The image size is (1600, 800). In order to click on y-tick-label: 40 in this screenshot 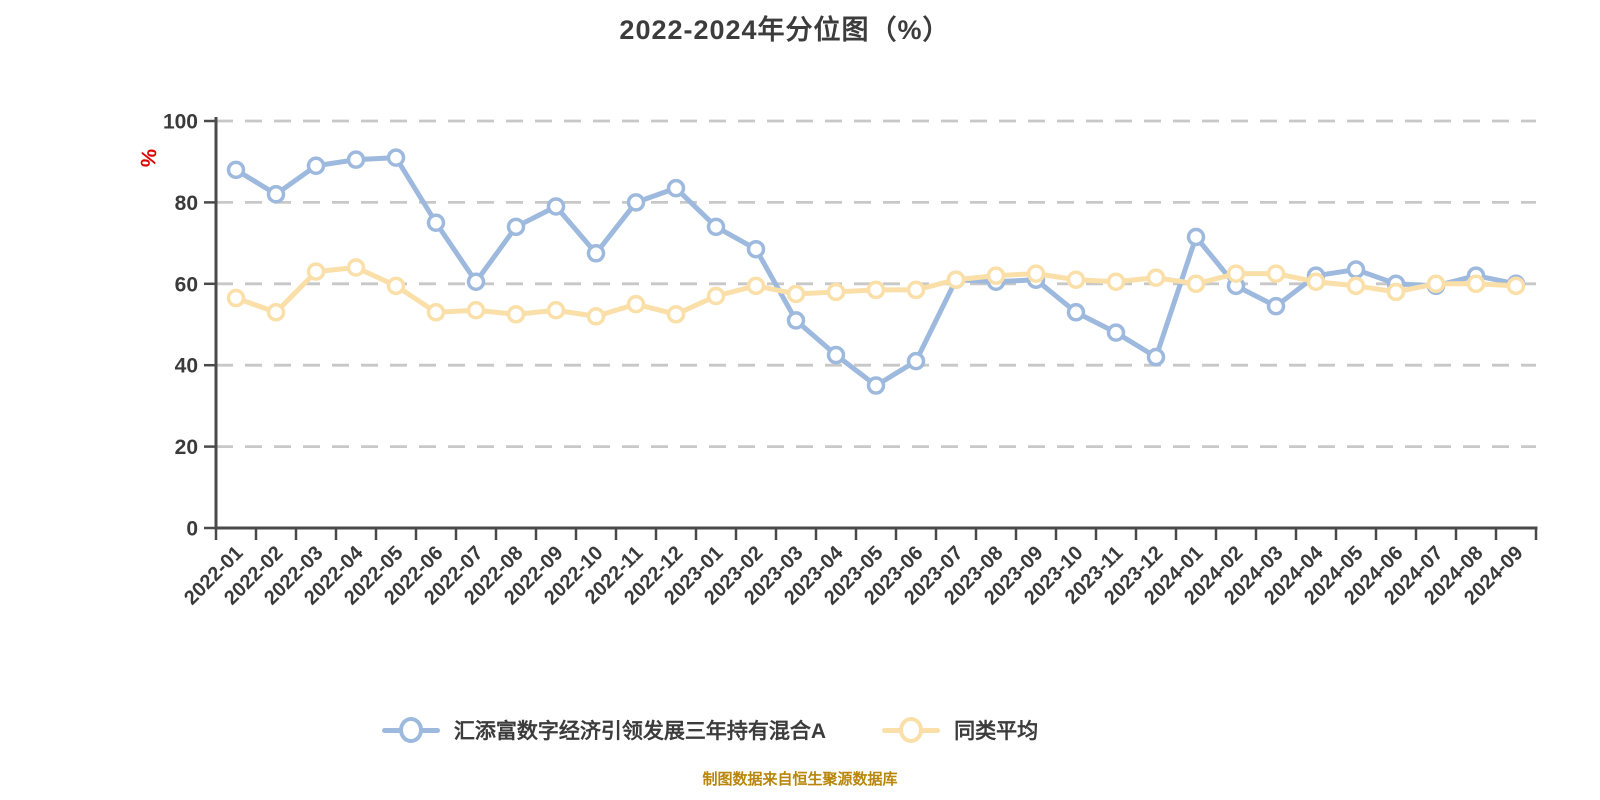, I will do `click(186, 366)`.